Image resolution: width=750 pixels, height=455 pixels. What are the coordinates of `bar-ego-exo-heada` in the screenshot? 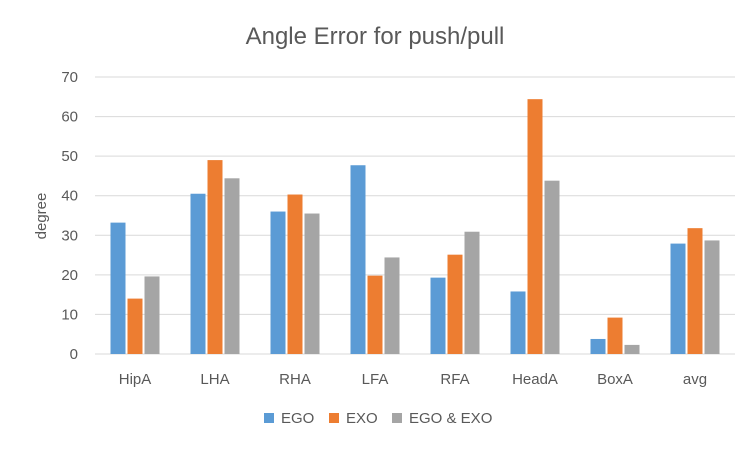 It's located at (552, 267).